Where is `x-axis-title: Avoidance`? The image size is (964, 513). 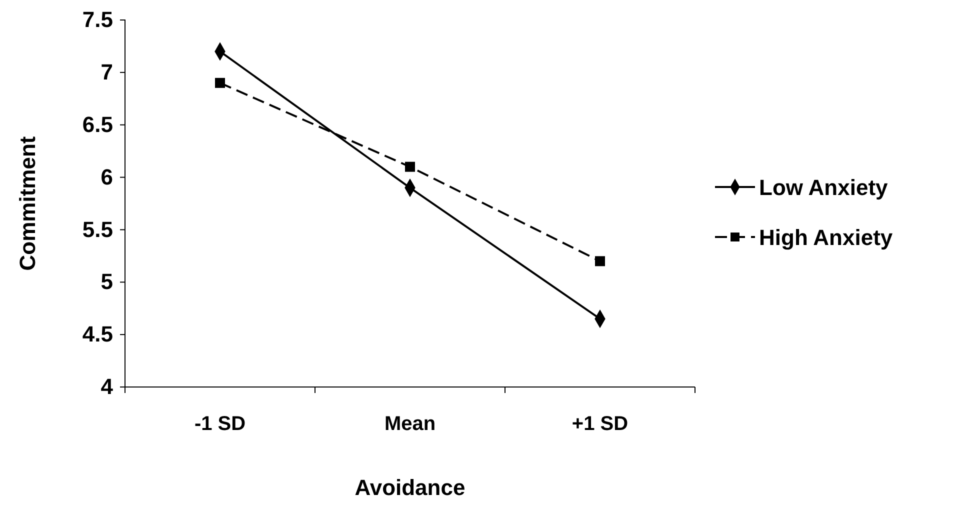
x-axis-title: Avoidance is located at coordinates (410, 487).